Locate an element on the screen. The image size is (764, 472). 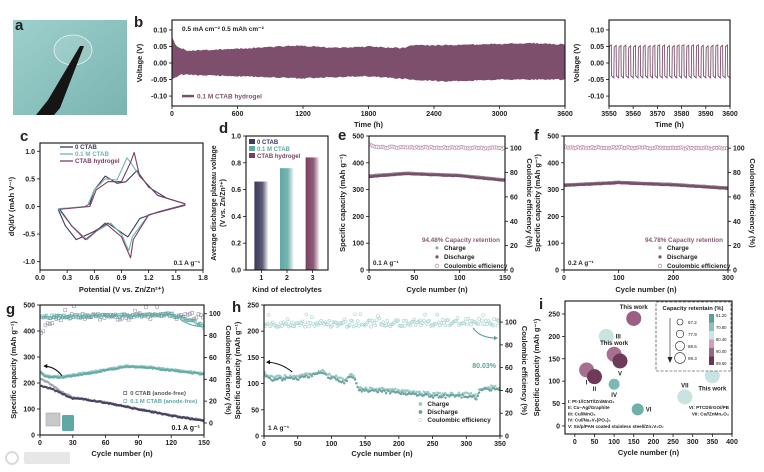
y-tick-label: 0.6 is located at coordinates (236, 190).